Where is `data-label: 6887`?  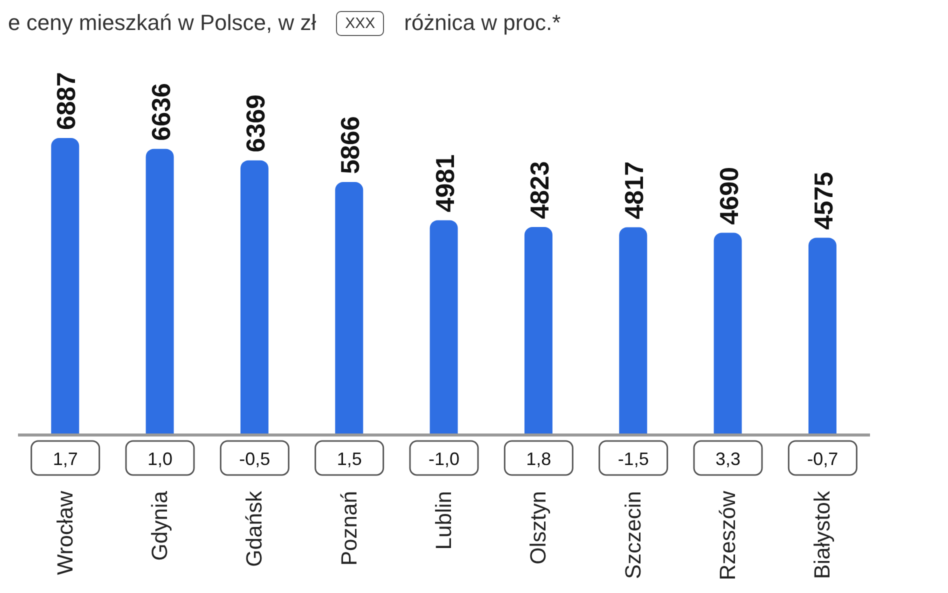 data-label: 6887 is located at coordinates (66, 101).